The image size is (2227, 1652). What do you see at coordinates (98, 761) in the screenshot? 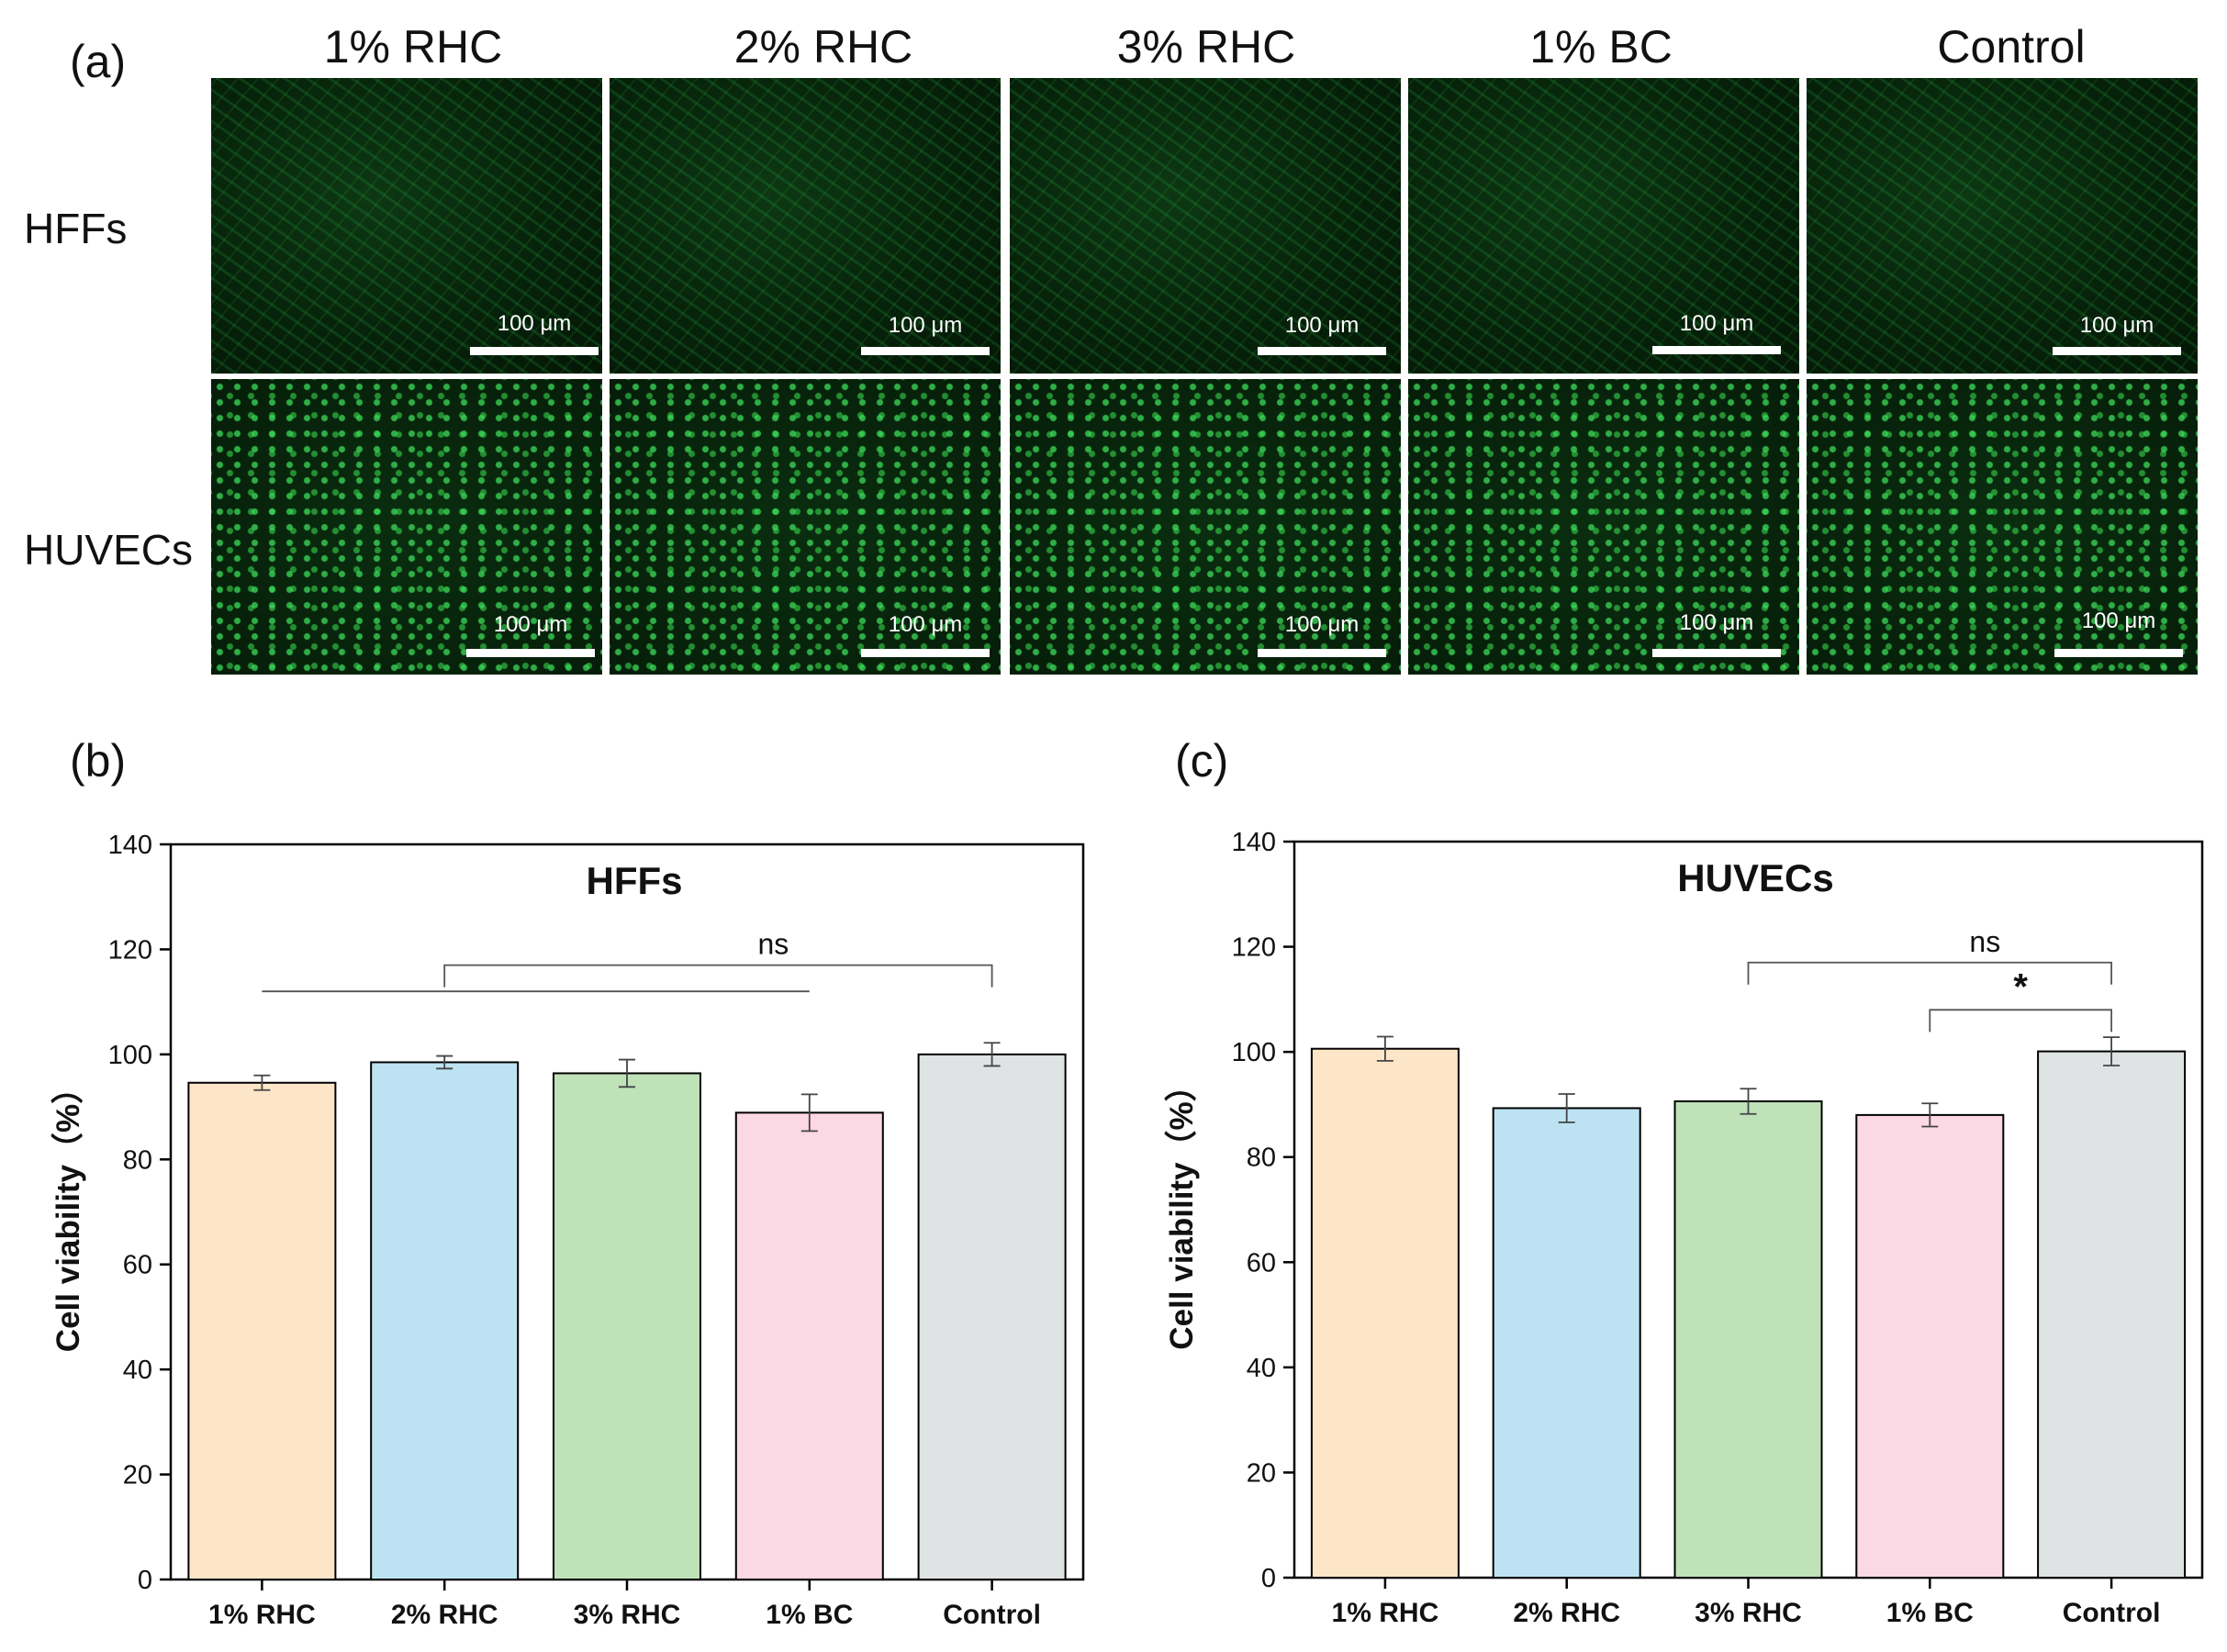
I see `panel-b-letter: (b)` at bounding box center [98, 761].